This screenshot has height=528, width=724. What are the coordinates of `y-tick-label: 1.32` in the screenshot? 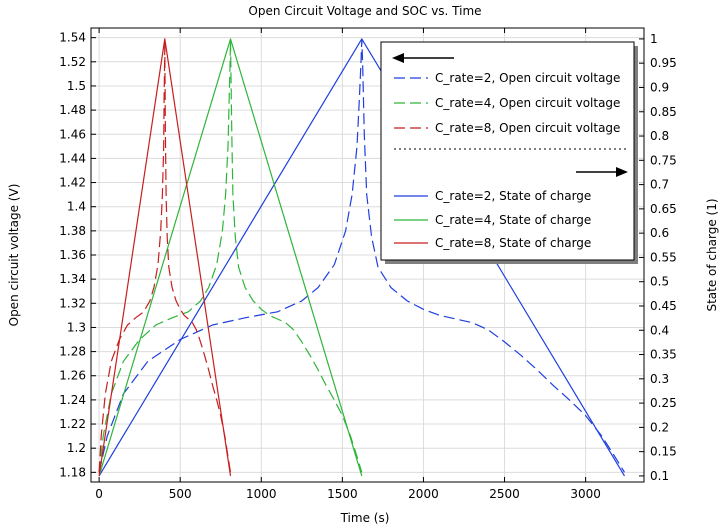 It's located at (72, 303).